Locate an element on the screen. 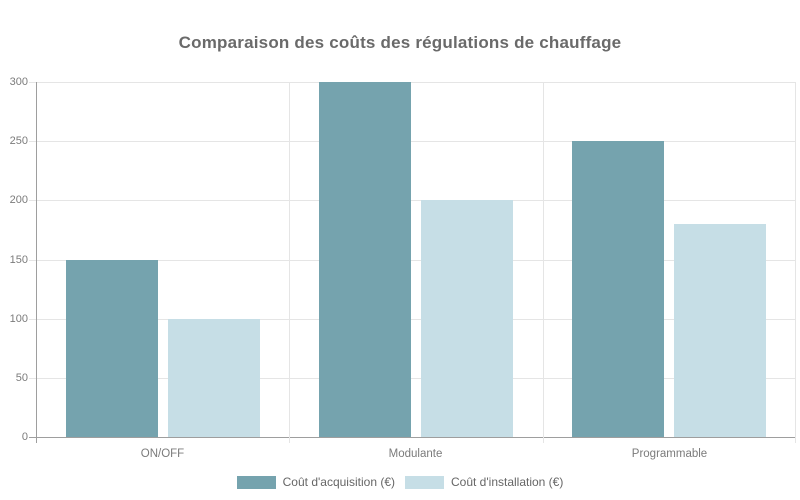 The height and width of the screenshot is (500, 800). y-tick-label-250: 250 is located at coordinates (18, 141).